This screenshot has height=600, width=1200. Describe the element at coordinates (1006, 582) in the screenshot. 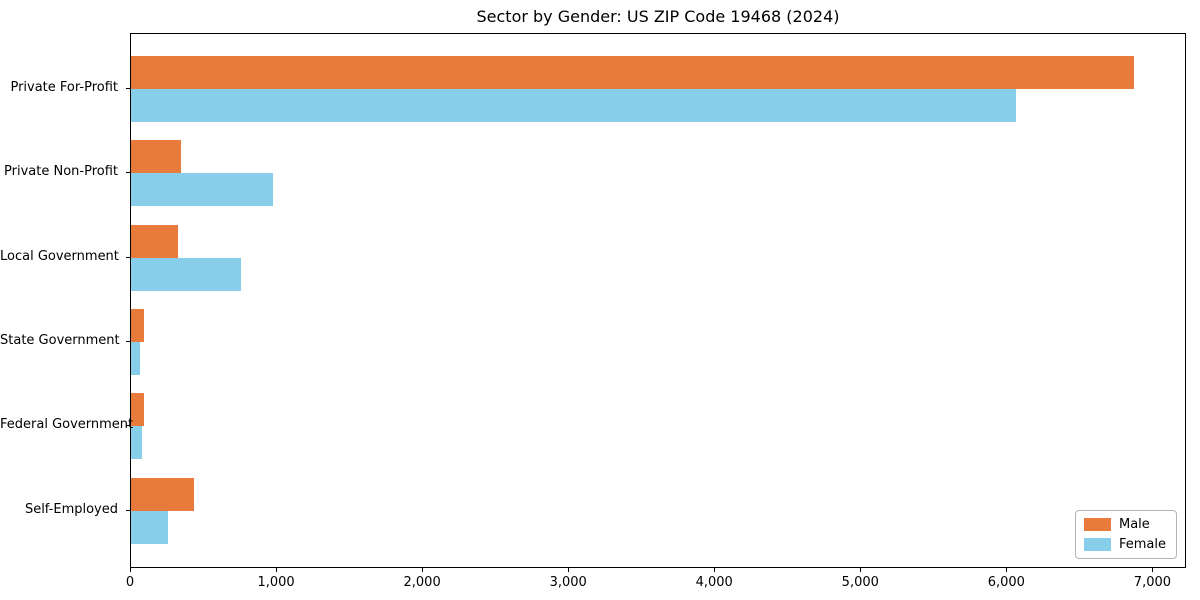

I see `x-tick-label: 6,000` at that location.